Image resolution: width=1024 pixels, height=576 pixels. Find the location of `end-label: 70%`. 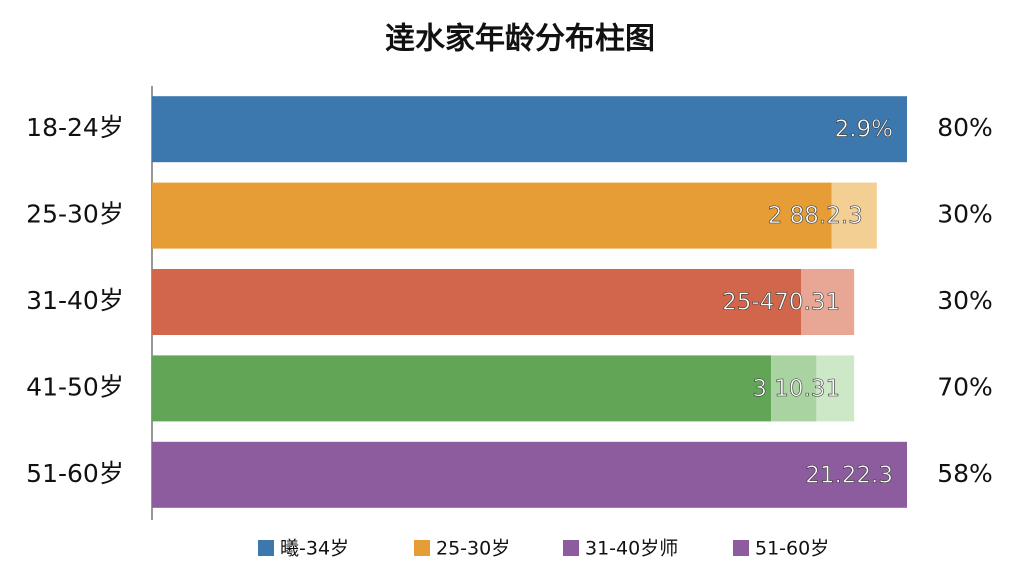

end-label: 70% is located at coordinates (965, 386).